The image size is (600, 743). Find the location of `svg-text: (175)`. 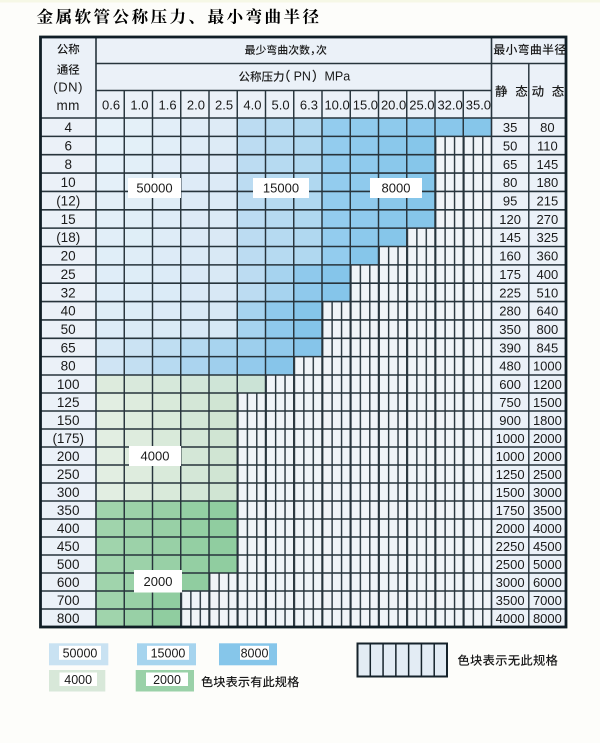

svg-text: (175) is located at coordinates (68, 438).